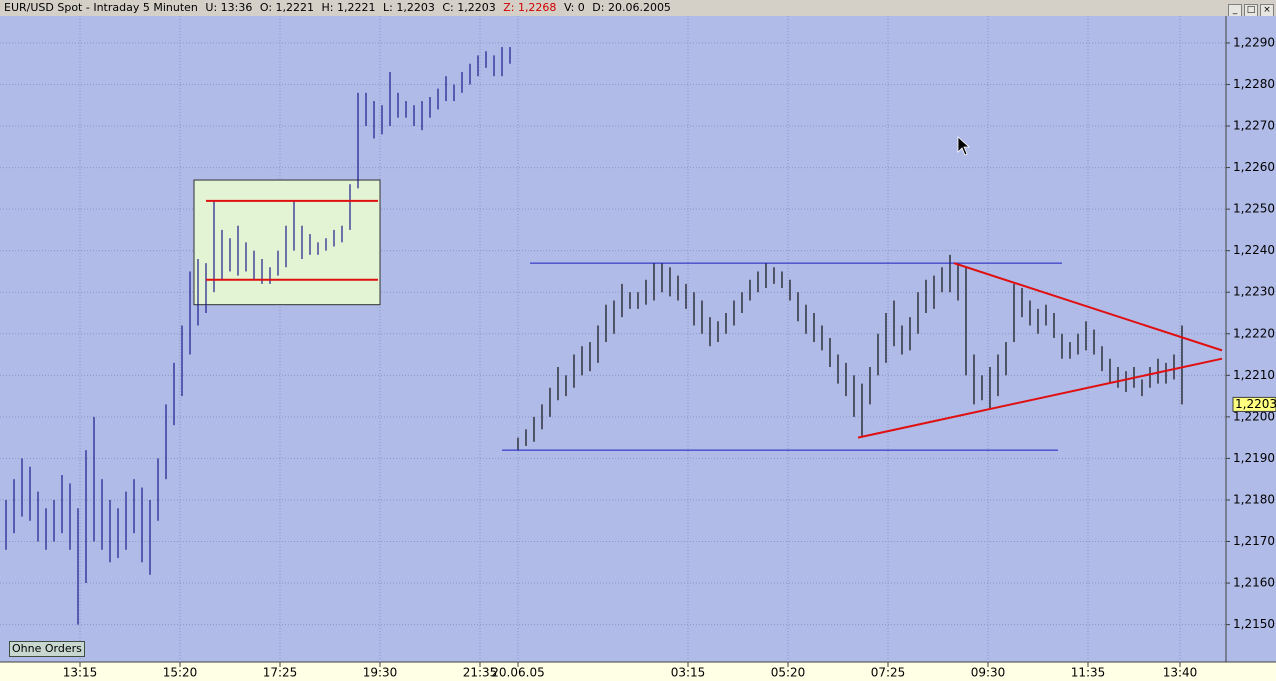 This screenshot has width=1276, height=681. I want to click on y-tick-label: 1,2270, so click(1254, 126).